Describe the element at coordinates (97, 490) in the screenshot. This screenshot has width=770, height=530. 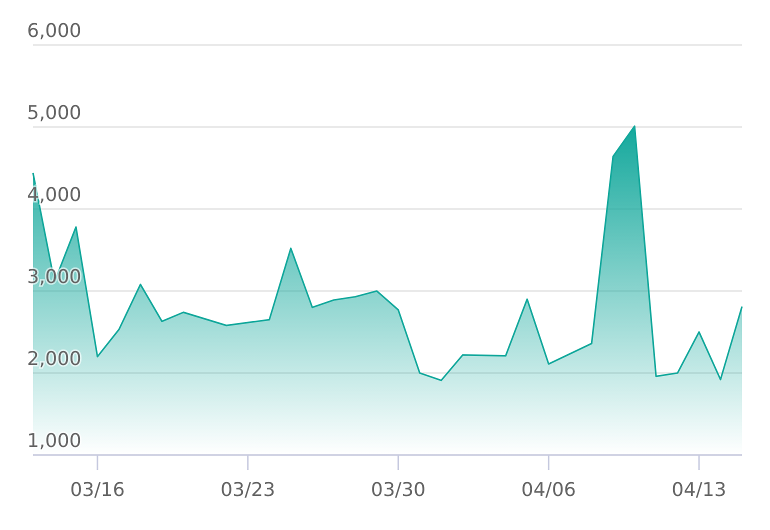
I see `x-tick-label: 03/16` at that location.